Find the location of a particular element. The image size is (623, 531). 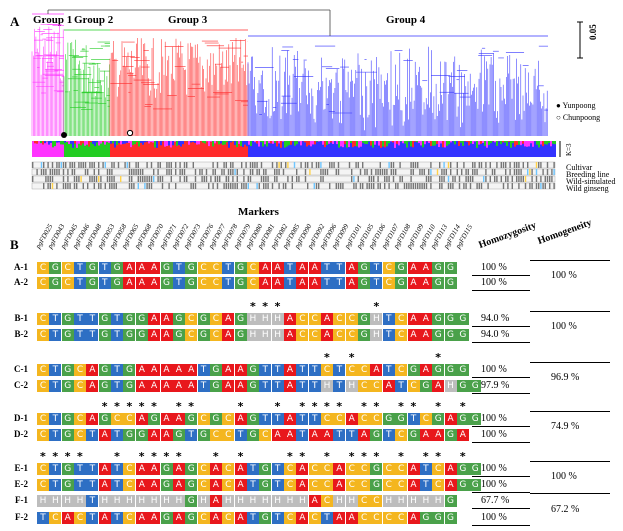

k-label: K=3 is located at coordinates (569, 149).